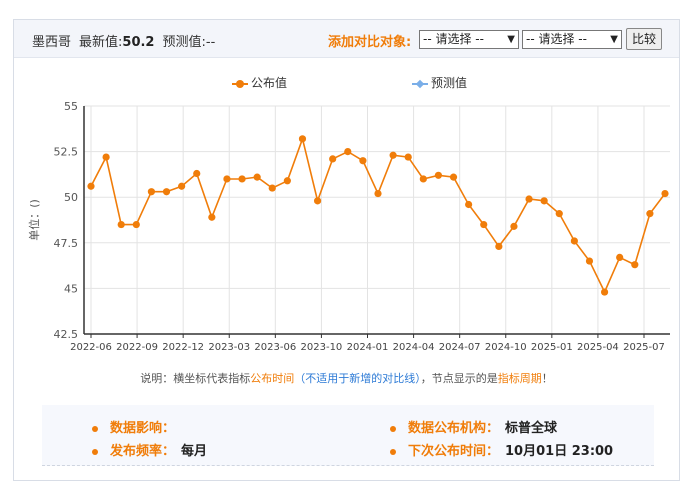 This screenshot has width=686, height=485. Describe the element at coordinates (644, 39) in the screenshot. I see `compare-button: 比较` at that location.